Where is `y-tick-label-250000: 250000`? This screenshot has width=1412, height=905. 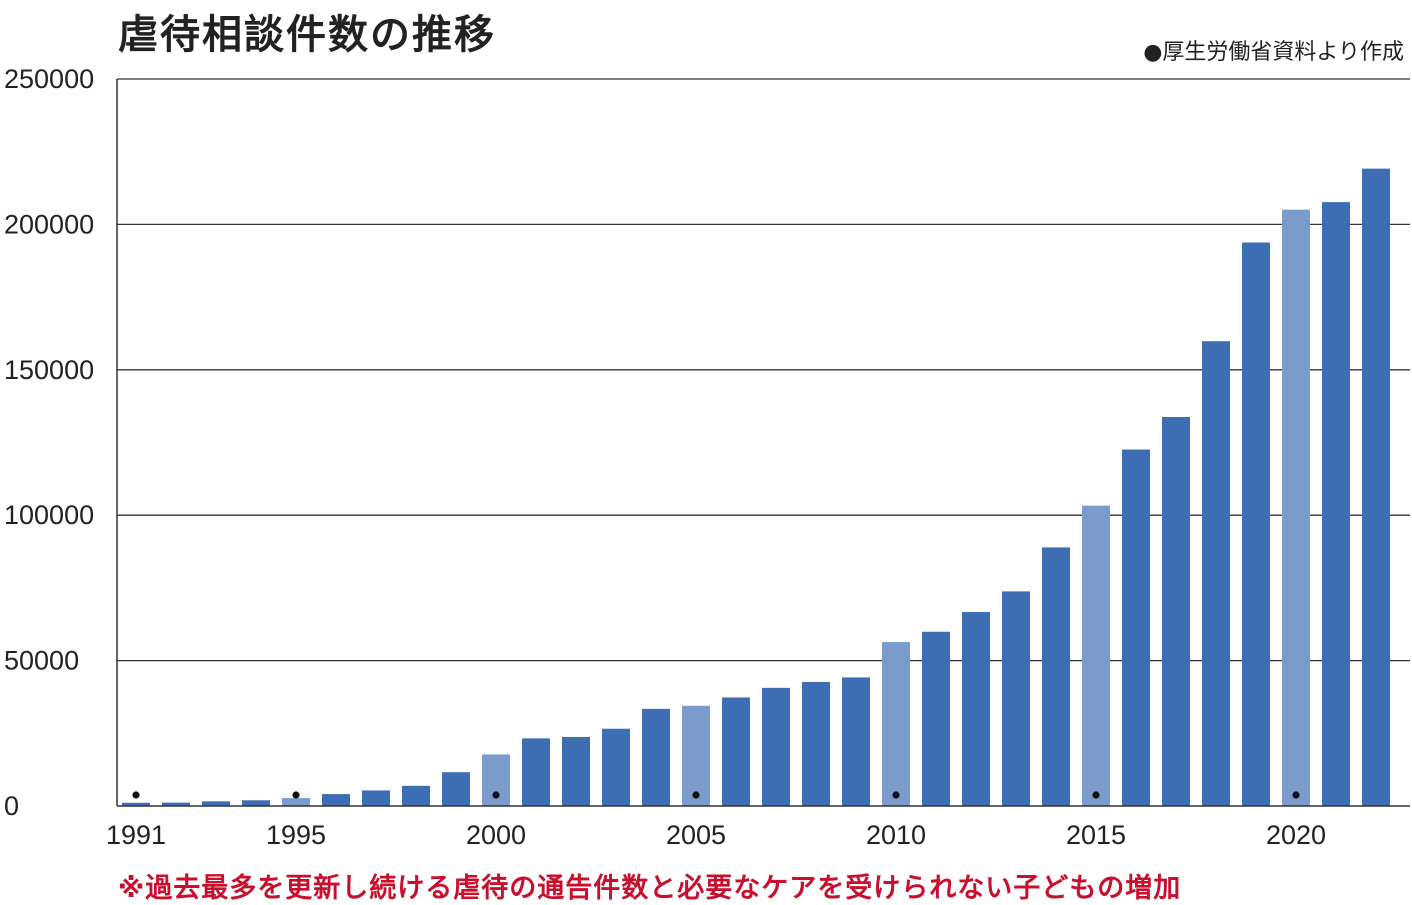
y-tick-label-250000: 250000 is located at coordinates (49, 79).